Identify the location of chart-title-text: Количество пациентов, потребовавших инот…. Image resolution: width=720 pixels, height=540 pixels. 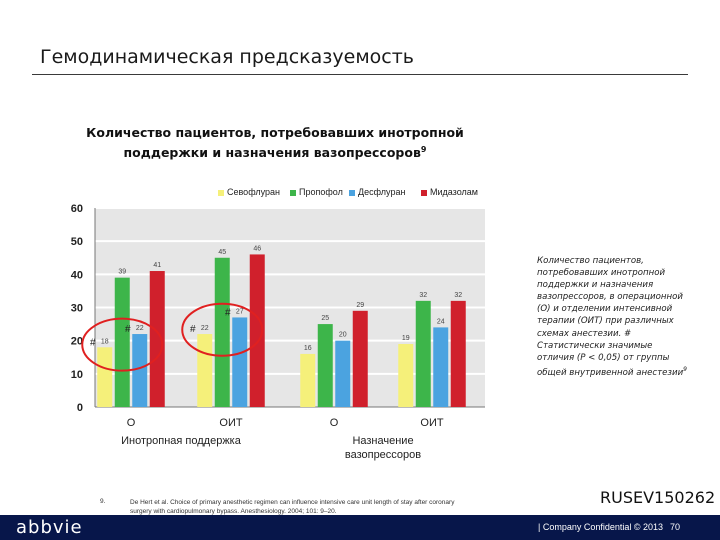
(275, 143).